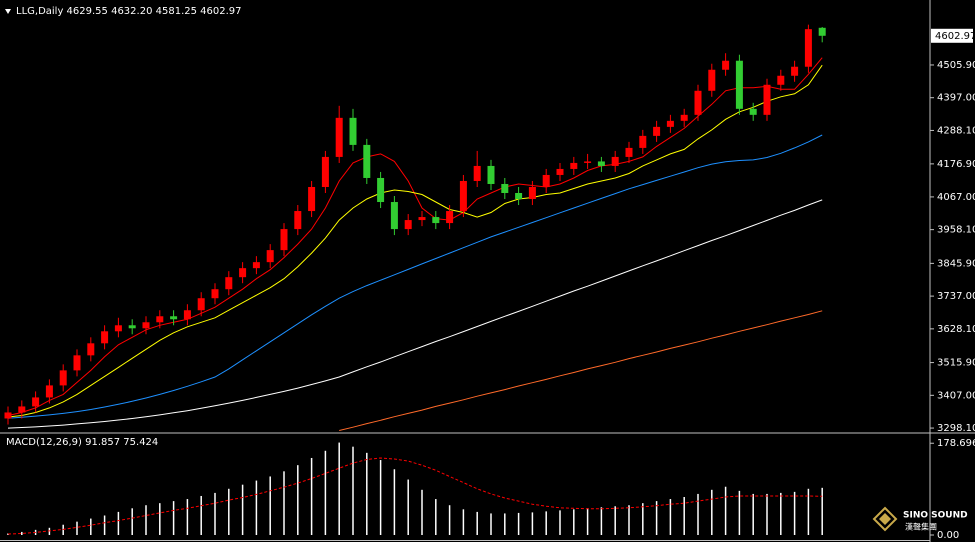 The image size is (975, 542). Describe the element at coordinates (82, 442) in the screenshot. I see `macd-title: MACD(12,26,9) 91.857 75.424` at that location.